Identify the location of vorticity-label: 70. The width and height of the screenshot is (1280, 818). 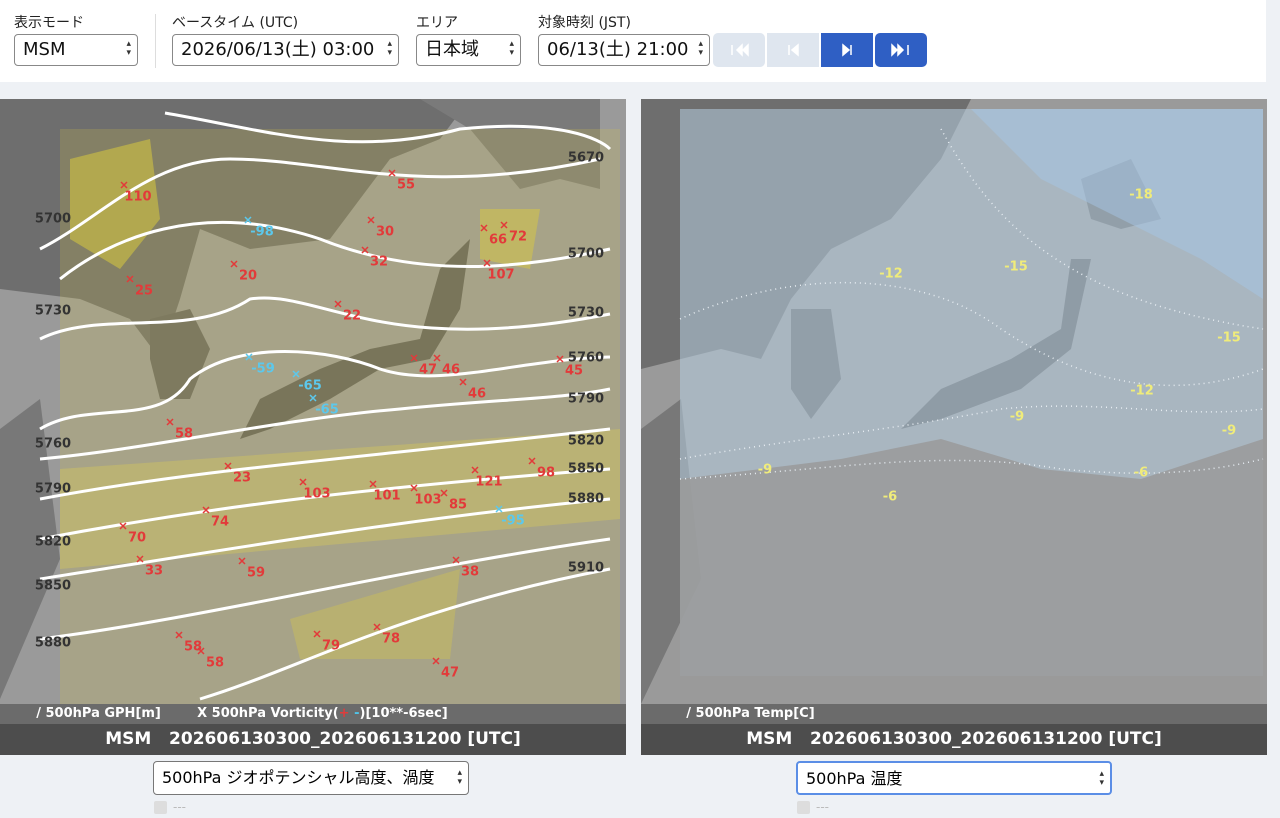
(137, 538).